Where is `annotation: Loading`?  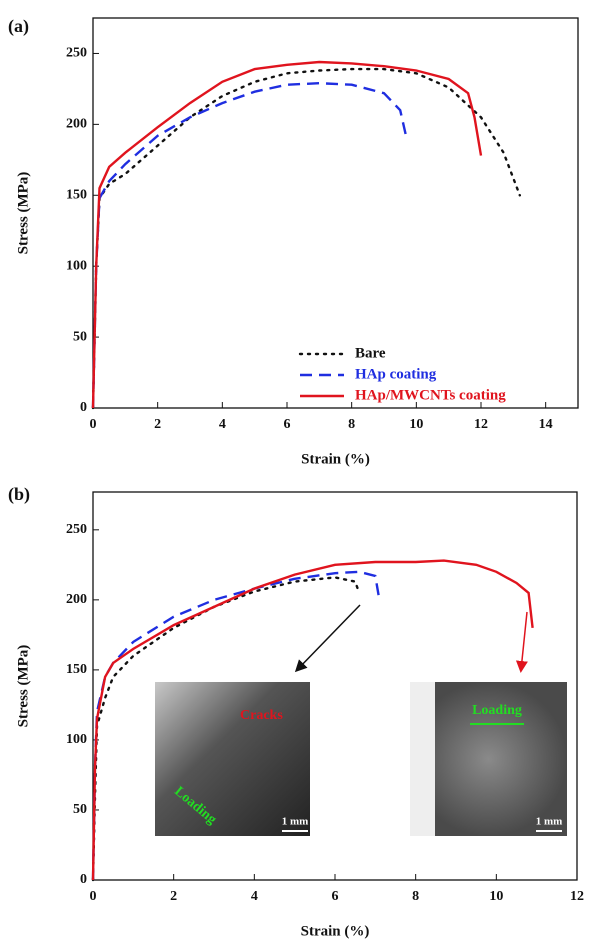
annotation: Loading is located at coordinates (497, 710).